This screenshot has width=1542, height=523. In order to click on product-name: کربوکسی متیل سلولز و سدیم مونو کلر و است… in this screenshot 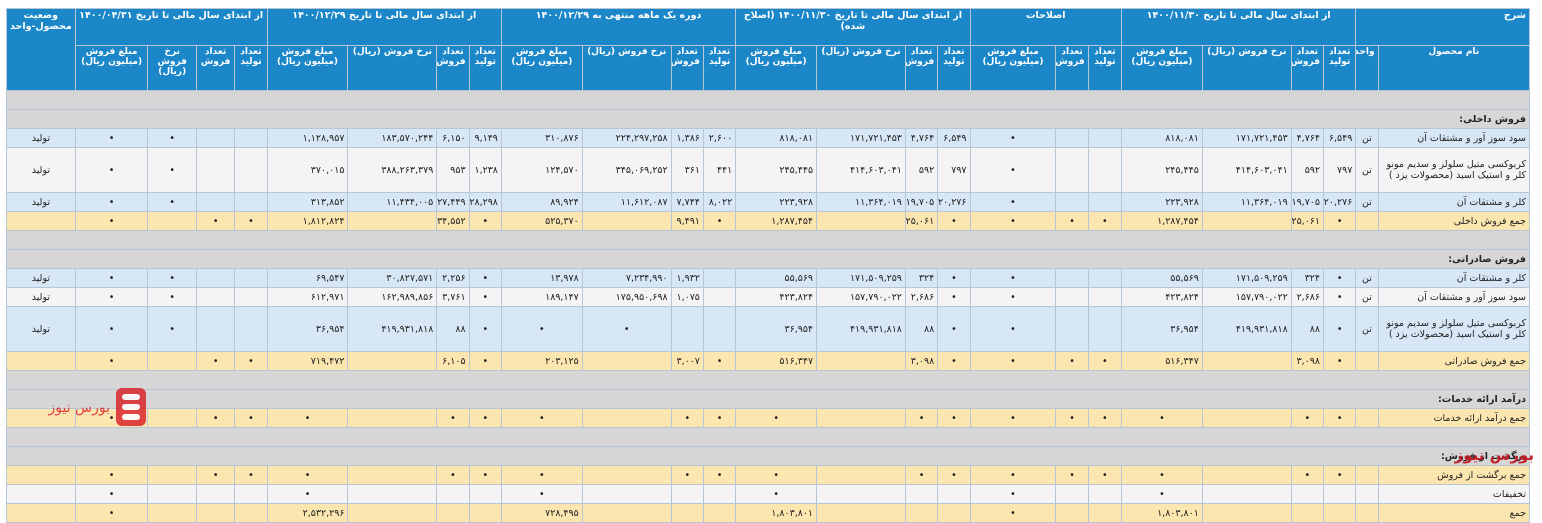, I will do `click(1454, 170)`.